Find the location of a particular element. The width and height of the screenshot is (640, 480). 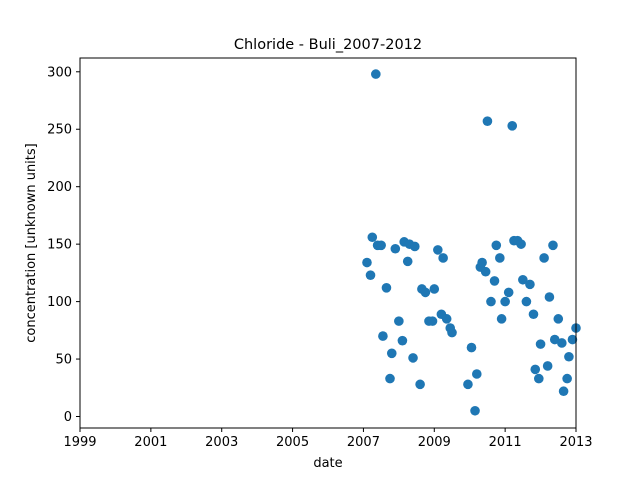

x-tick-label: 1999 is located at coordinates (79, 442).